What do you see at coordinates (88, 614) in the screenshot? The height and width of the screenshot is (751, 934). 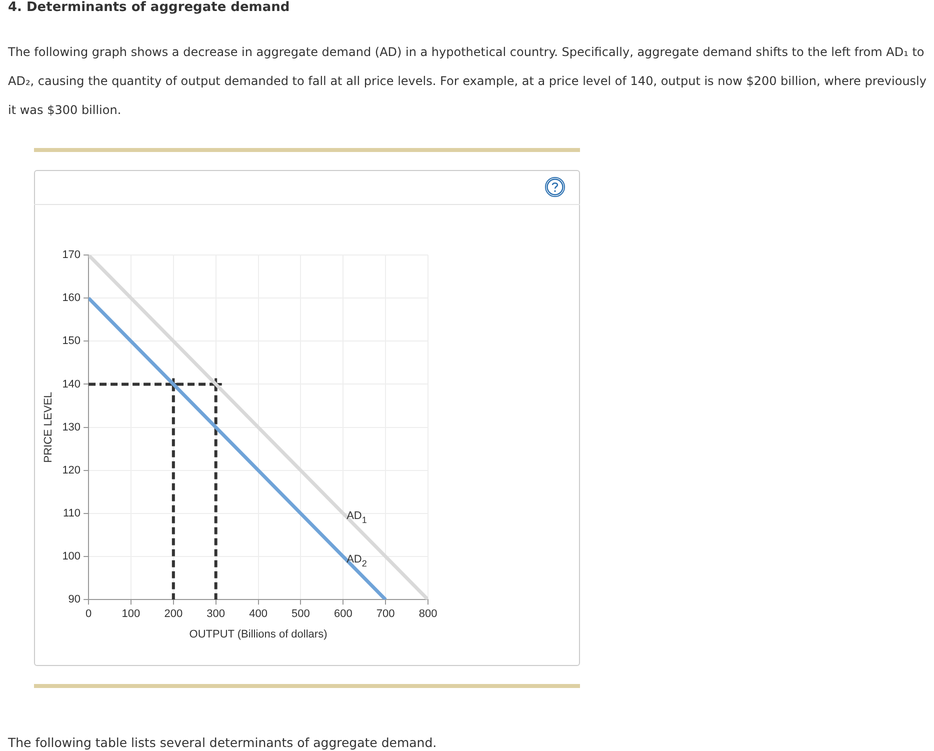 I see `x-tick-label: 0` at bounding box center [88, 614].